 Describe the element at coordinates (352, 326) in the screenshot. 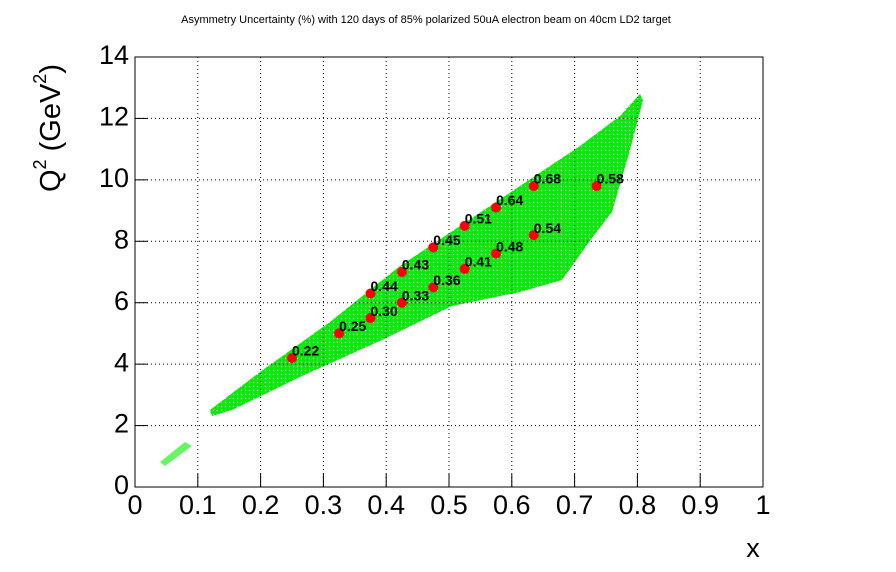

I see `point-label: 0.25` at that location.